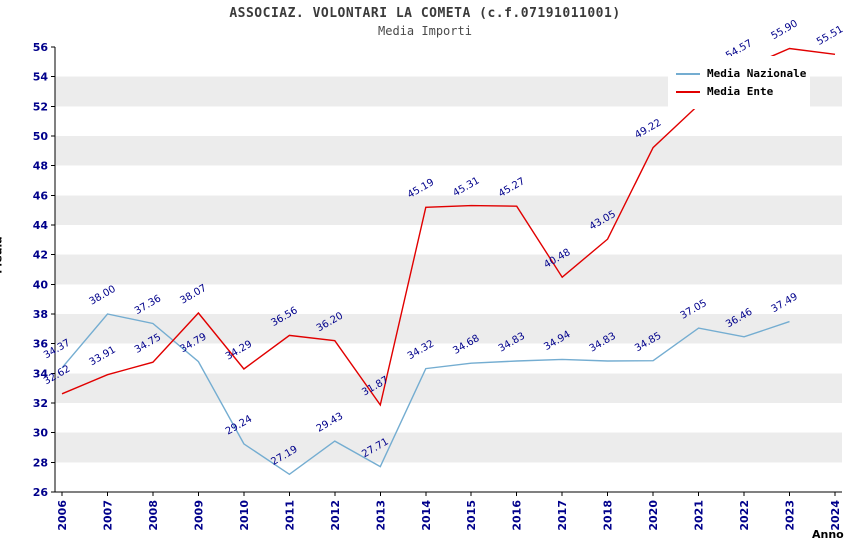 The height and width of the screenshot is (550, 850). I want to click on legend-item-nazionale: Media Nazionale, so click(741, 73).